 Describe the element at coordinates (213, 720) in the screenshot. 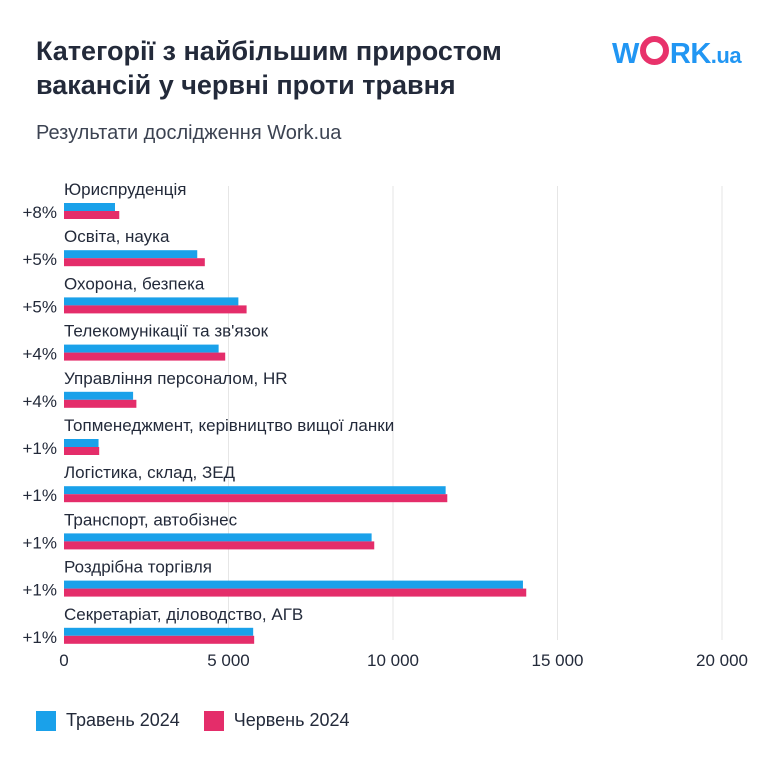

I see `legend-swatch-june` at that location.